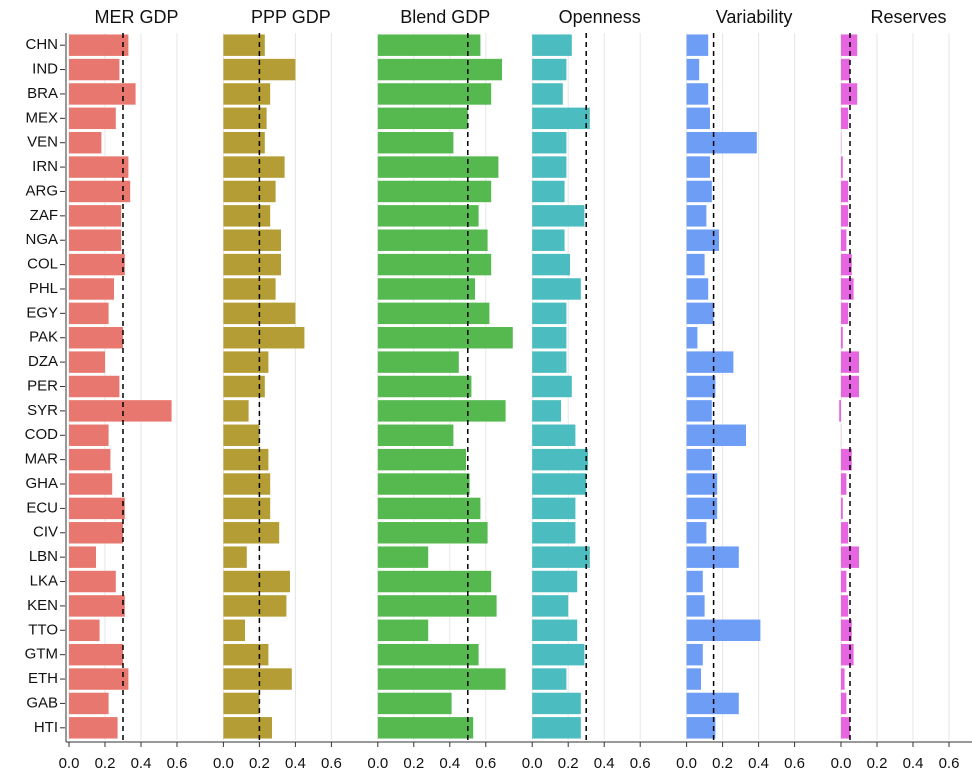 Image resolution: width=972 pixels, height=778 pixels. What do you see at coordinates (42, 410) in the screenshot?
I see `category-label: SYR` at bounding box center [42, 410].